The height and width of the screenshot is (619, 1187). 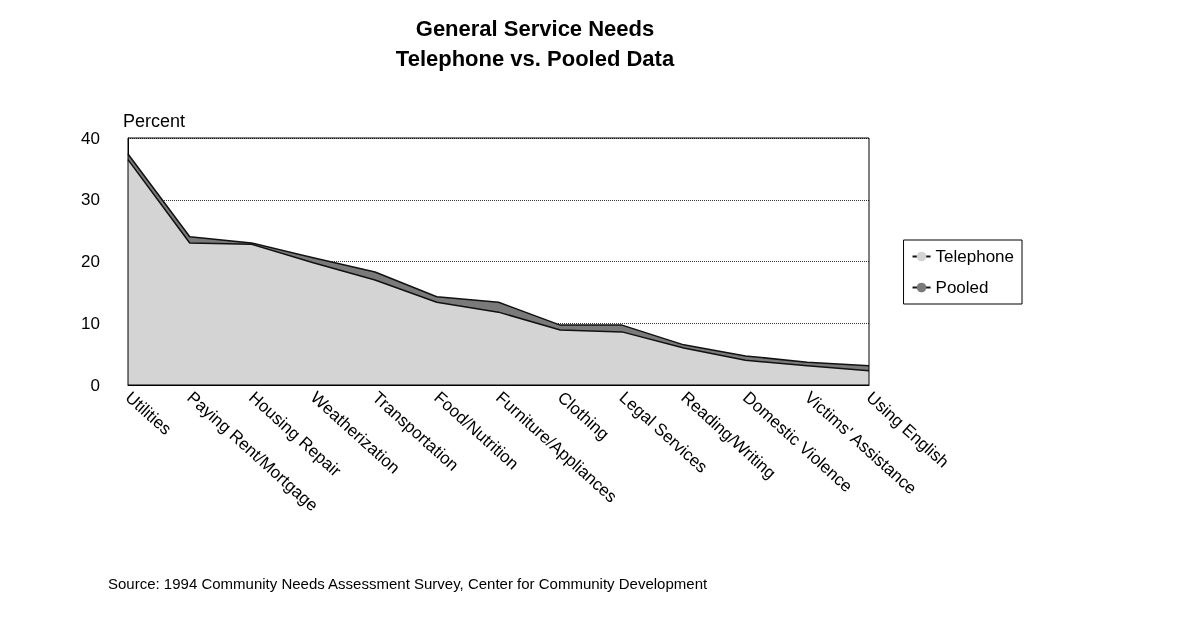 I want to click on legend-label: Telephone, so click(x=975, y=256).